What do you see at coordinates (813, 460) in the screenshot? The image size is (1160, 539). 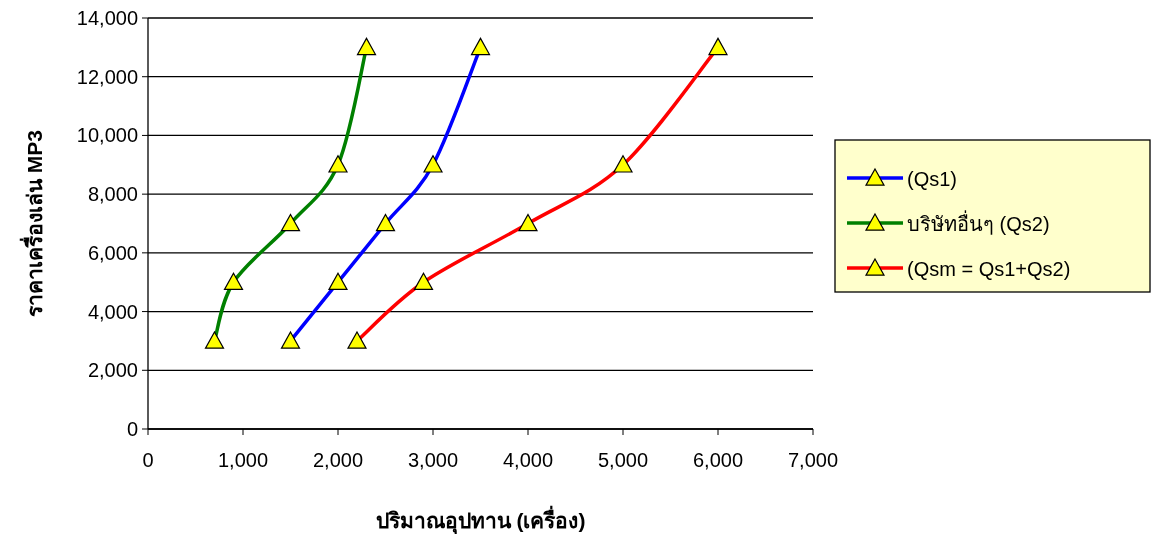 I see `x-tick-label: 7,000` at bounding box center [813, 460].